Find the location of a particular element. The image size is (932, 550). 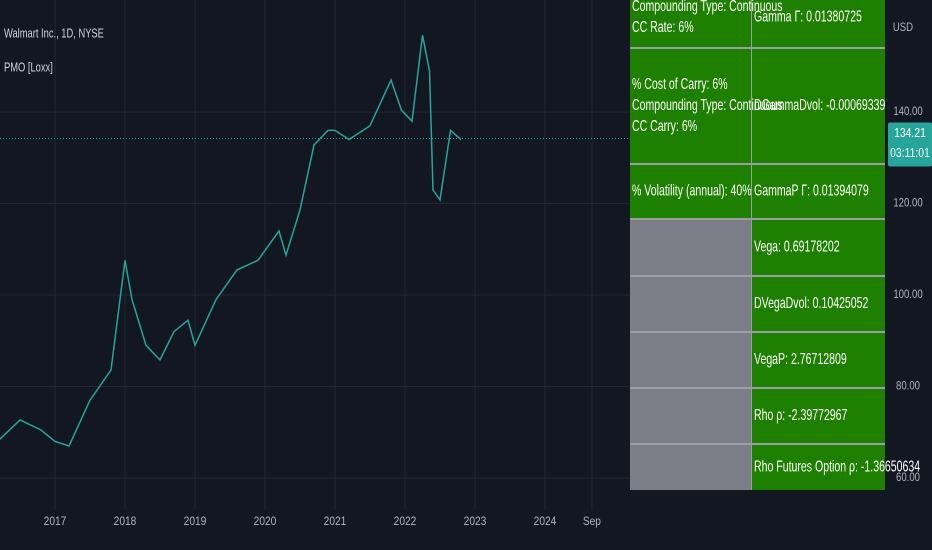

table-cell-text: % Cost of Carry: 6% is located at coordinates (680, 84).